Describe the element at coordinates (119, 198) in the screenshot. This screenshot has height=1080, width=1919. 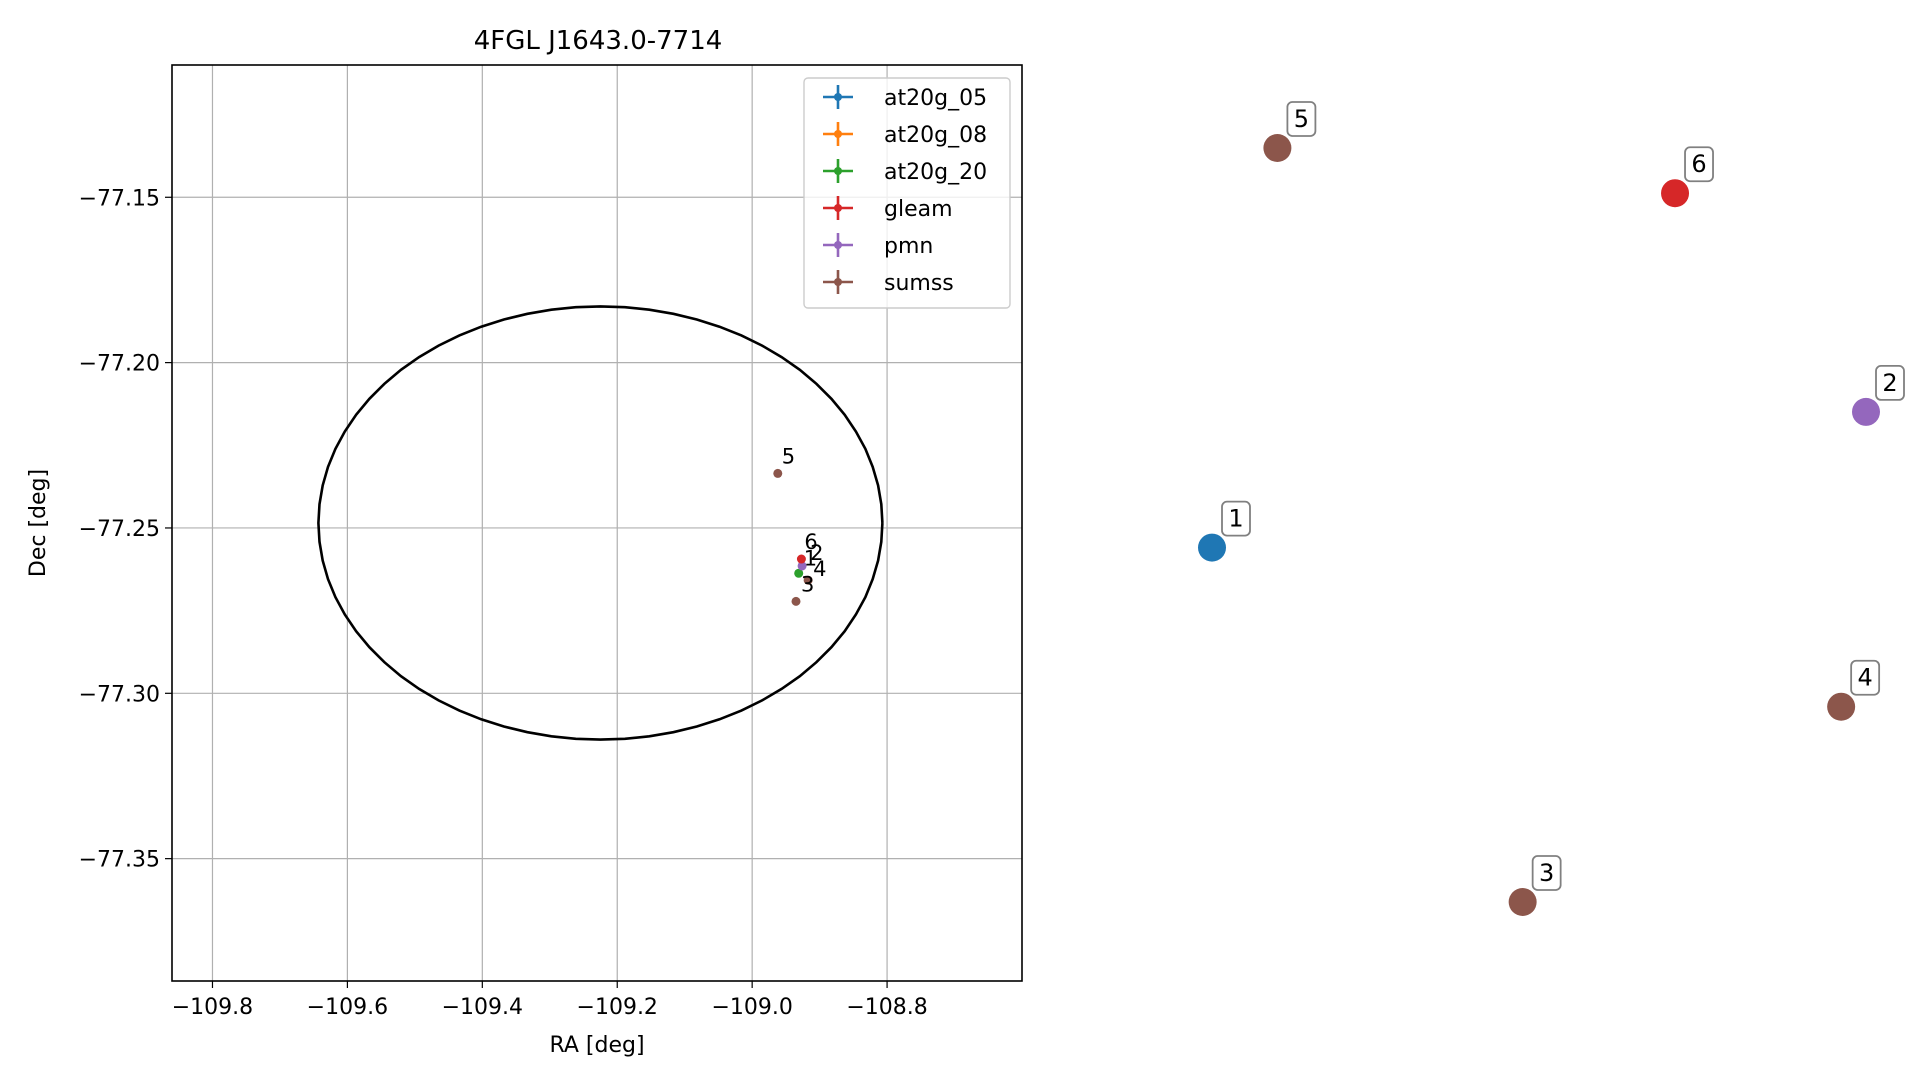
I see `y-tick-label: −77.15` at that location.